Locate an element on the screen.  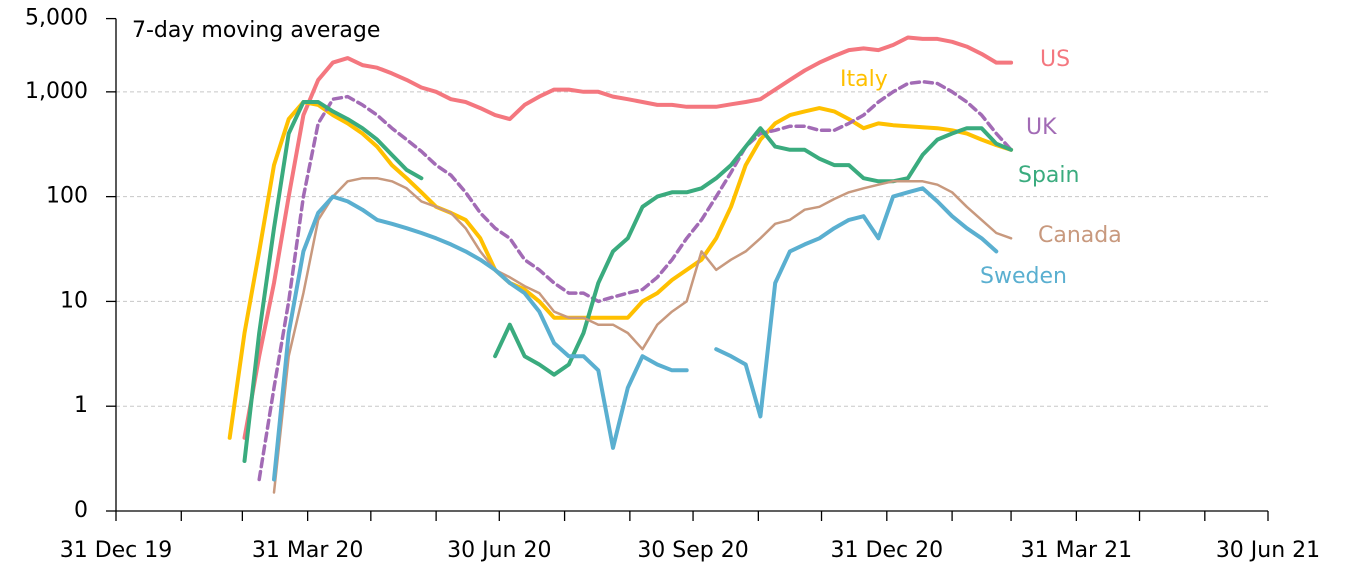
series-label: Spain is located at coordinates (1048, 175).